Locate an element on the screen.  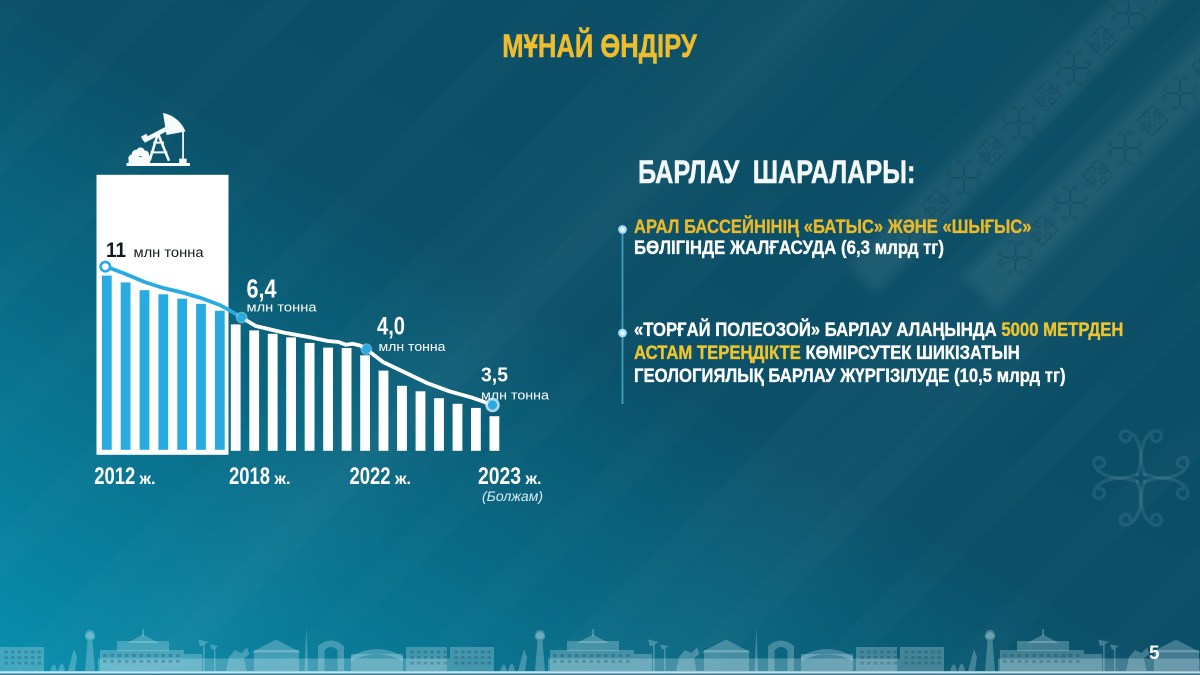
svg-text: 6,4 is located at coordinates (262, 289).